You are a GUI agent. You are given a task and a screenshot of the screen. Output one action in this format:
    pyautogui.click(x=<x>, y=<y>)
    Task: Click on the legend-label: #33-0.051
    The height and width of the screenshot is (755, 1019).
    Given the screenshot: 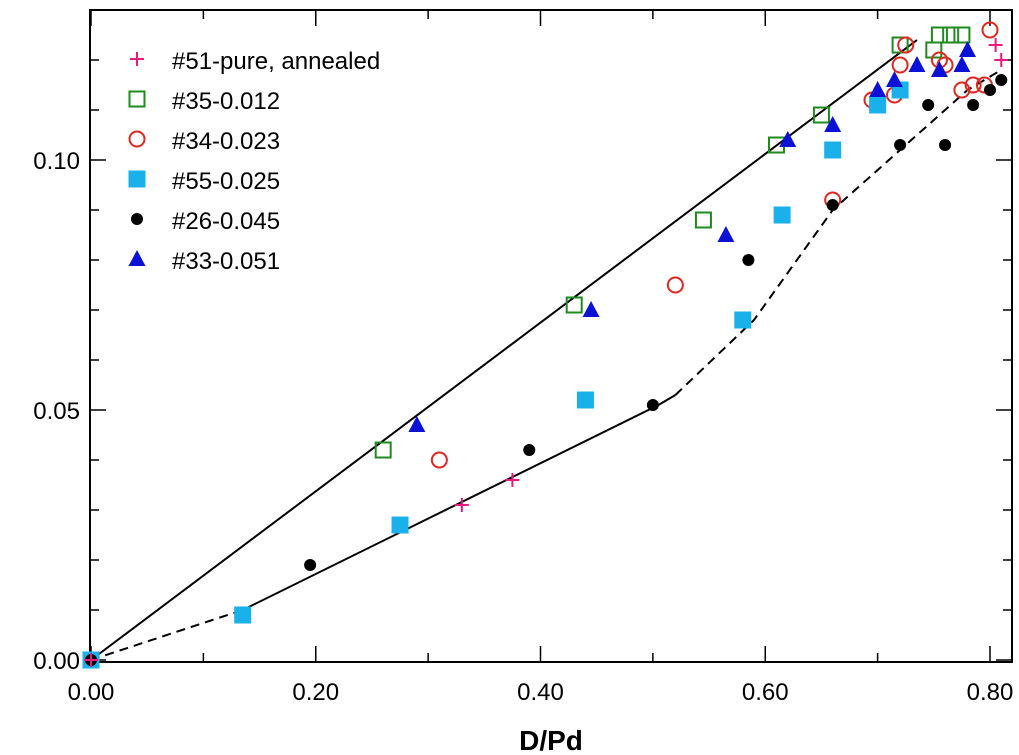 What is the action you would take?
    pyautogui.click(x=226, y=261)
    